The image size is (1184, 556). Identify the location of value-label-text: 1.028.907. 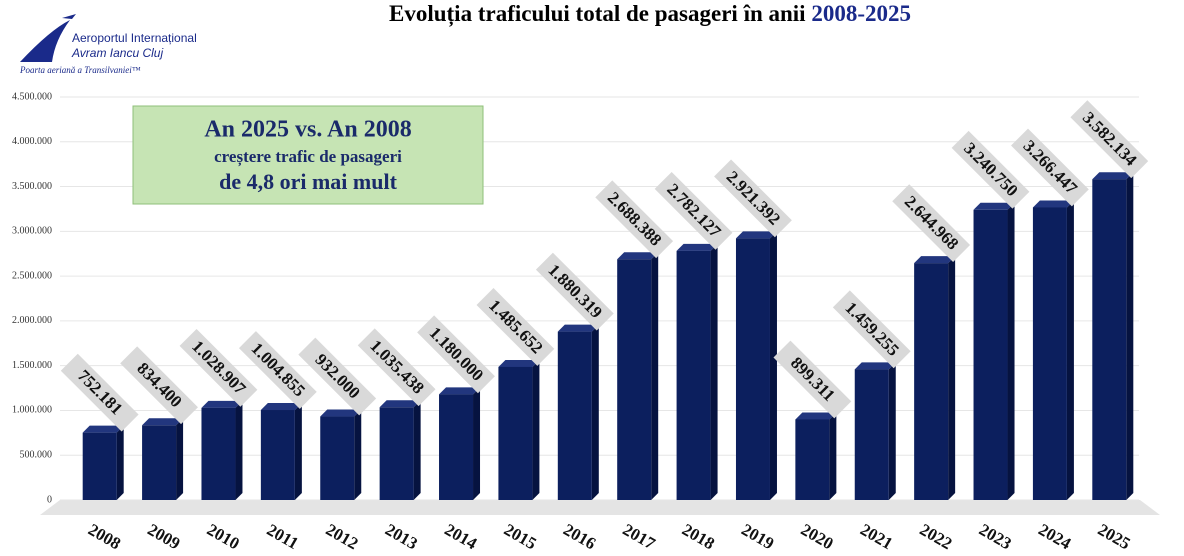
(219, 368).